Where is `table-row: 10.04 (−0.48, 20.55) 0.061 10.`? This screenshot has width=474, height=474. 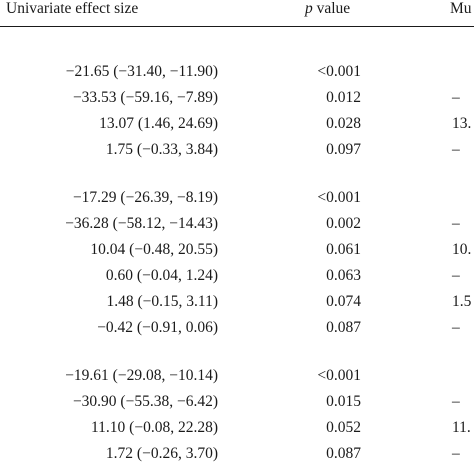 table-row: 10.04 (−0.48, 20.55) 0.061 10. is located at coordinates (237, 250).